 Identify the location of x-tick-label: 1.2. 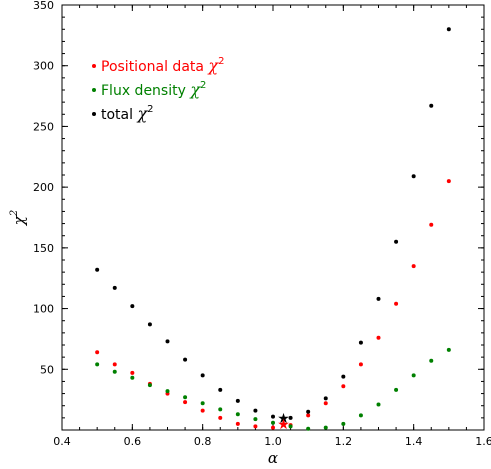
(344, 441).